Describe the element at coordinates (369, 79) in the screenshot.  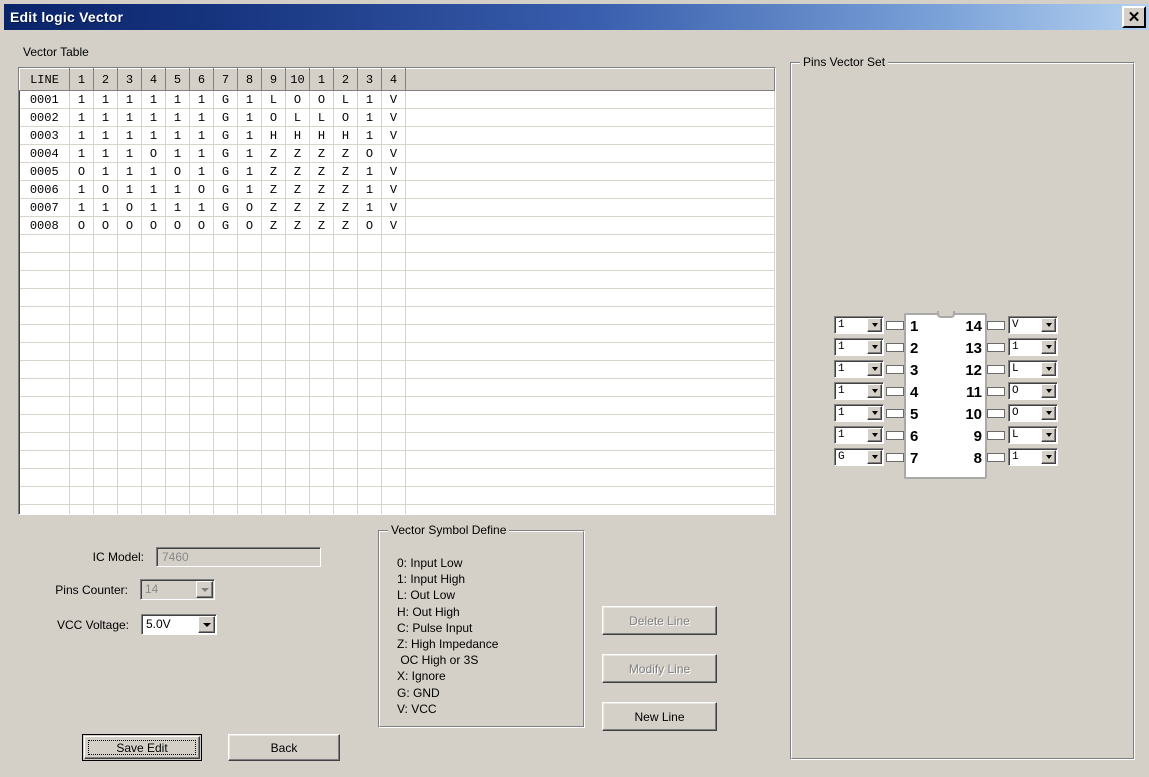
I see `column-header-13: 3` at that location.